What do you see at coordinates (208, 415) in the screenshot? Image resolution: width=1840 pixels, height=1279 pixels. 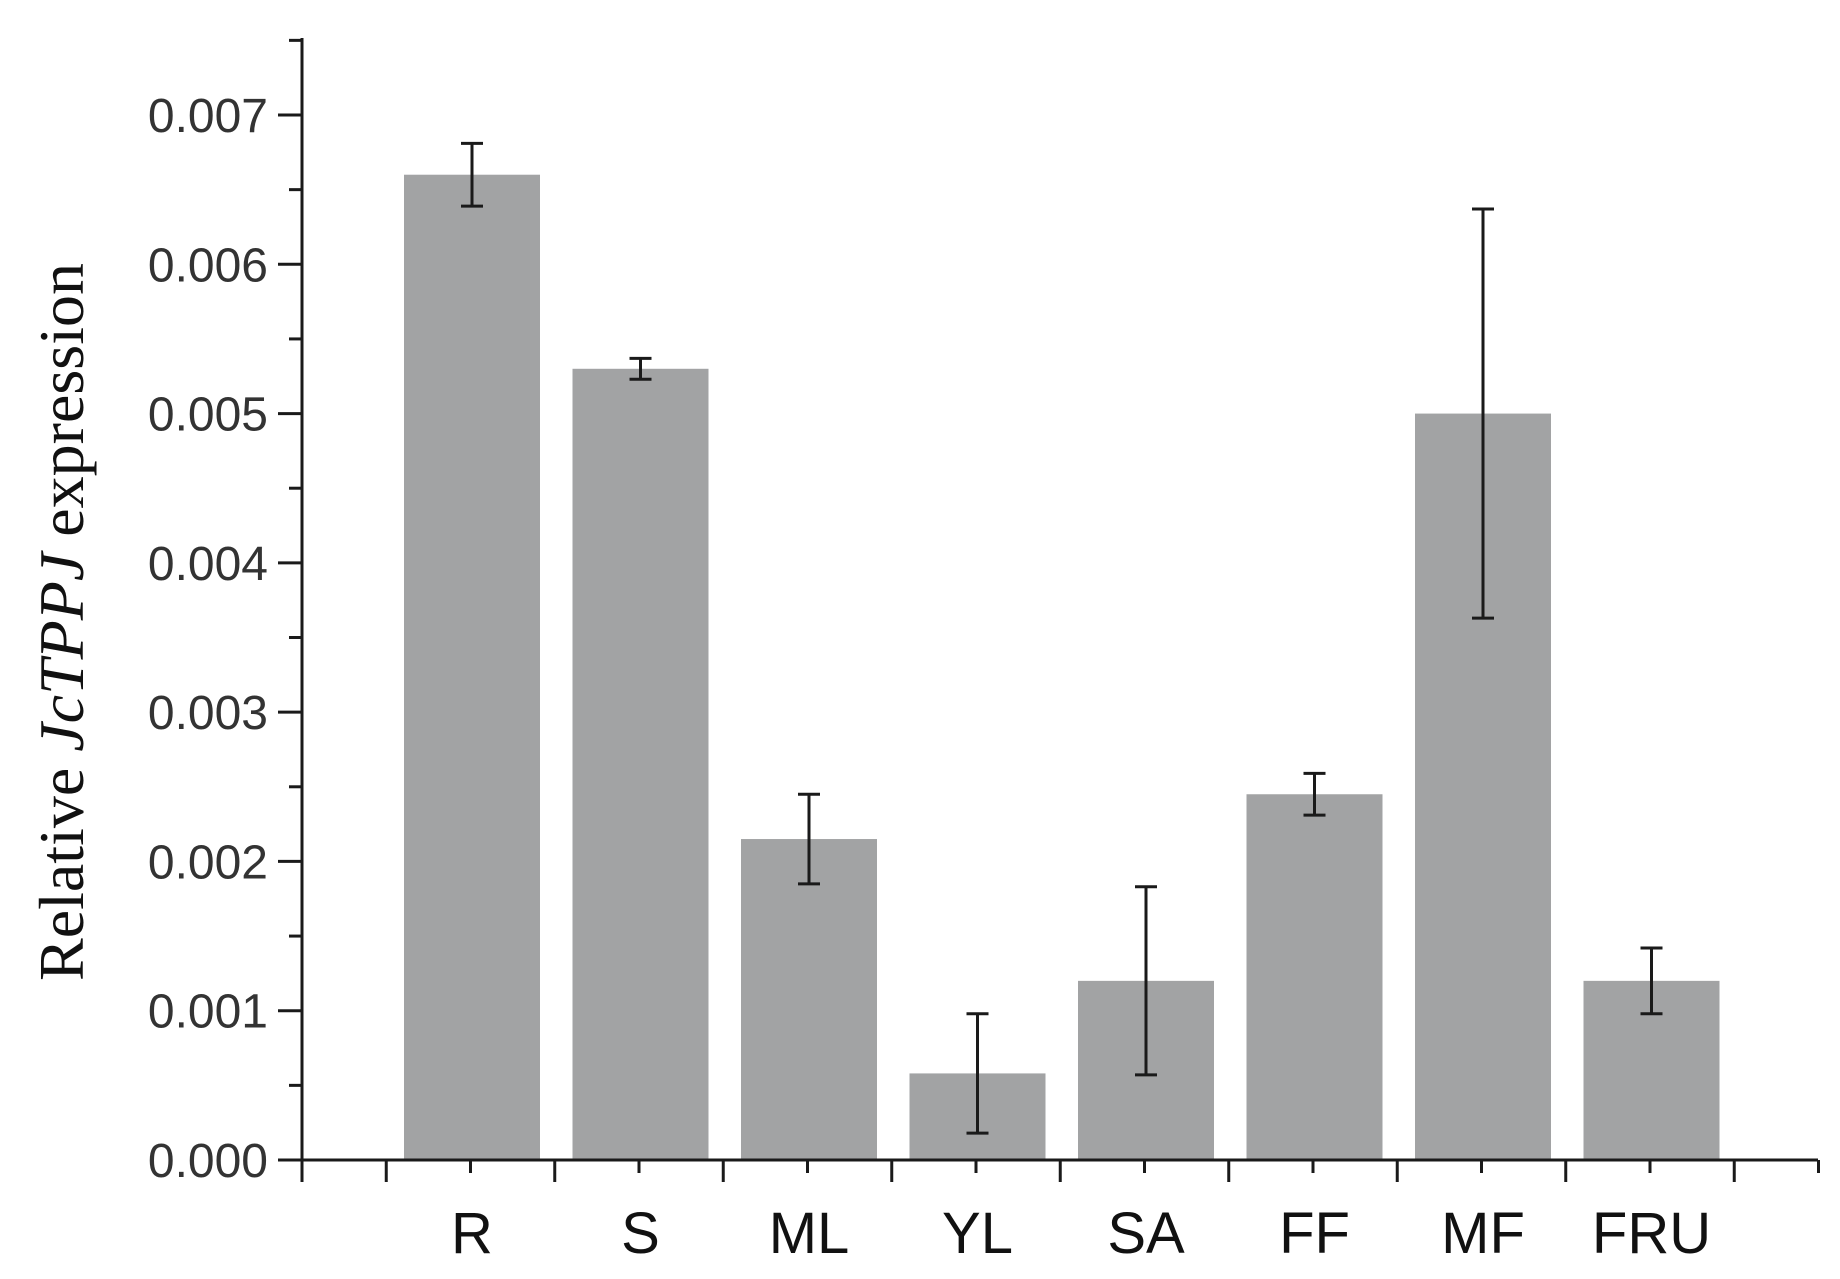 I see `y-tick-label-5: 0.005` at bounding box center [208, 415].